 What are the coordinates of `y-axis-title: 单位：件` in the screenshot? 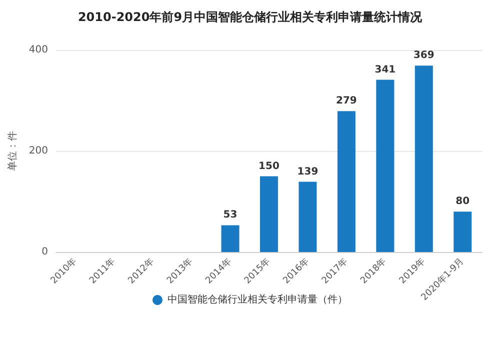 It's located at (12, 151).